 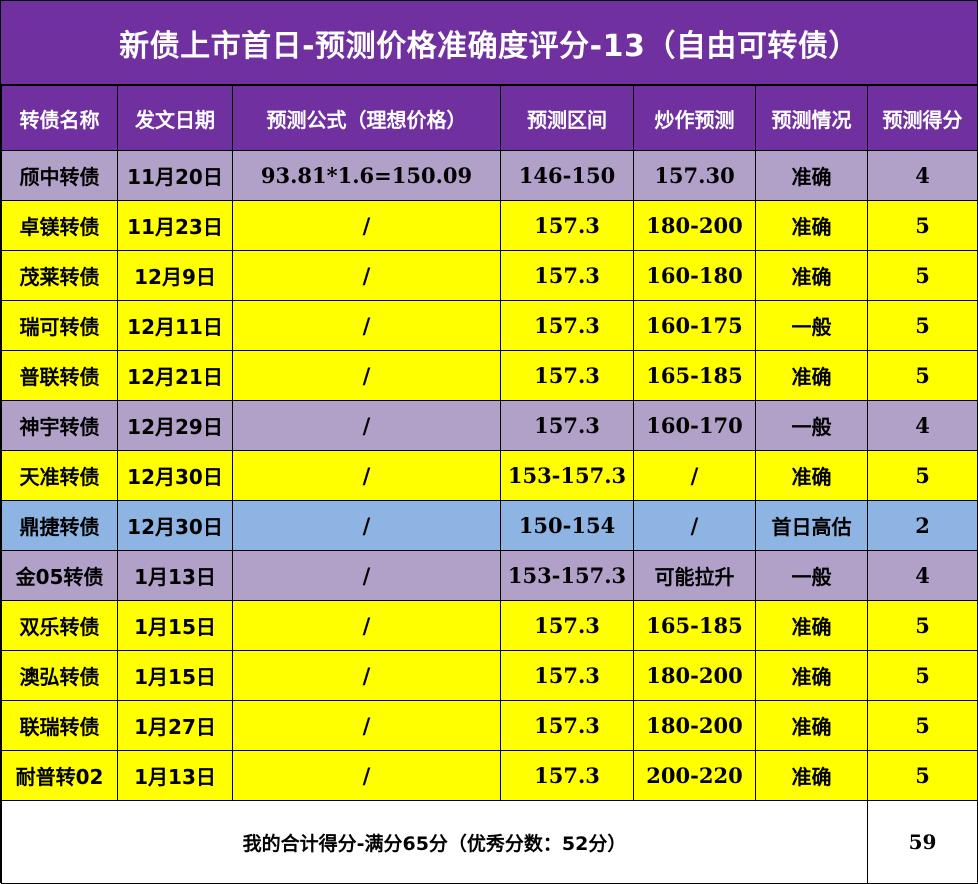 I want to click on header-formula: 预测公式（理想价格）, so click(x=366, y=118).